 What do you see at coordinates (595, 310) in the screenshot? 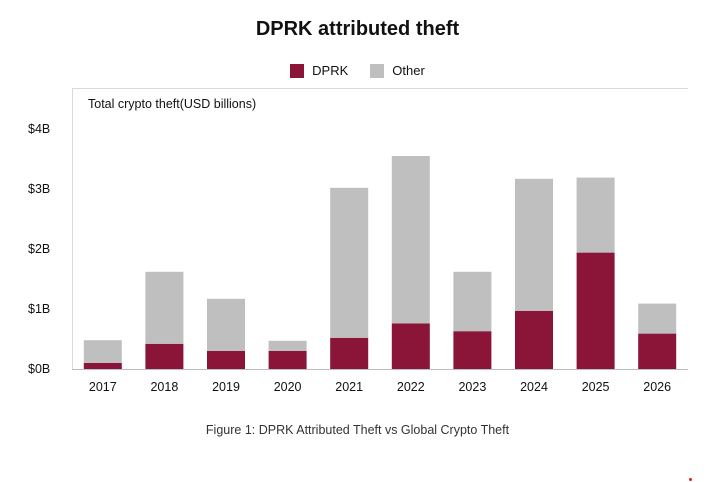
I see `bar-dprk-2025` at bounding box center [595, 310].